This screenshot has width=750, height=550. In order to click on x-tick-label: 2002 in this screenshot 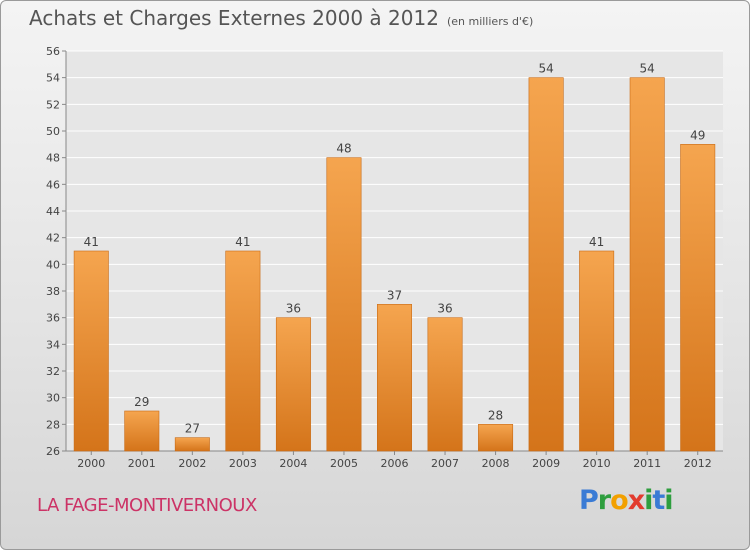, I will do `click(192, 463)`.